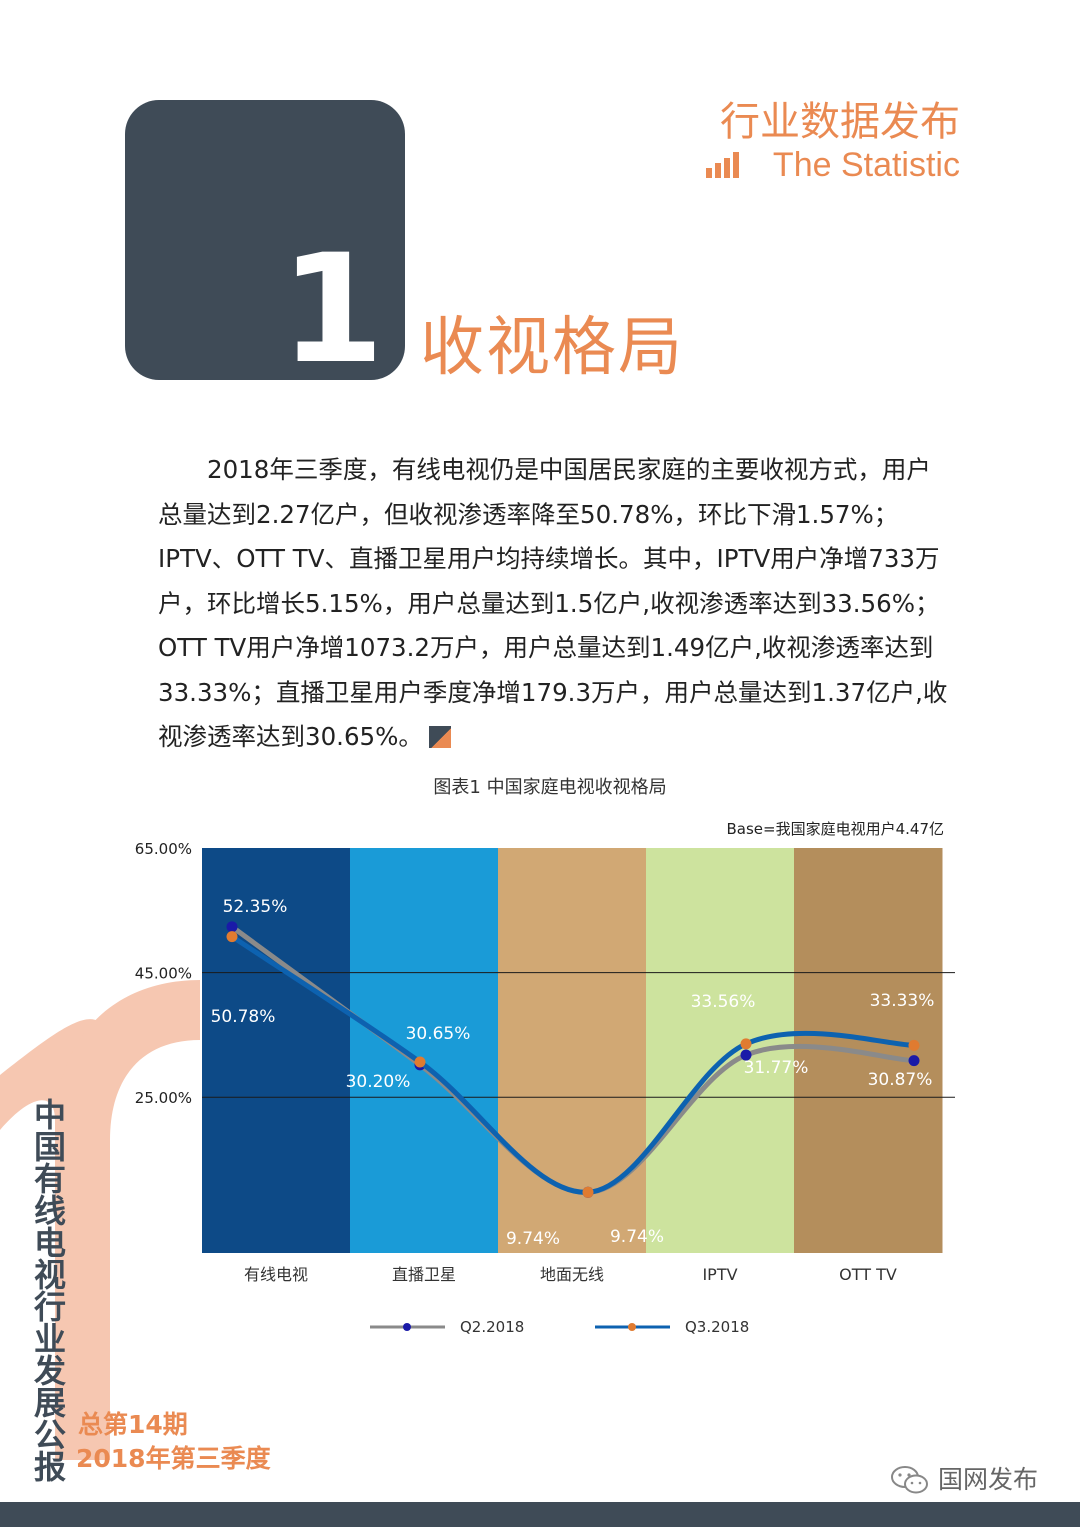 The width and height of the screenshot is (1080, 1527). Describe the element at coordinates (550, 787) in the screenshot. I see `chart-title: 图表1 中国家庭电视收视格局` at that location.